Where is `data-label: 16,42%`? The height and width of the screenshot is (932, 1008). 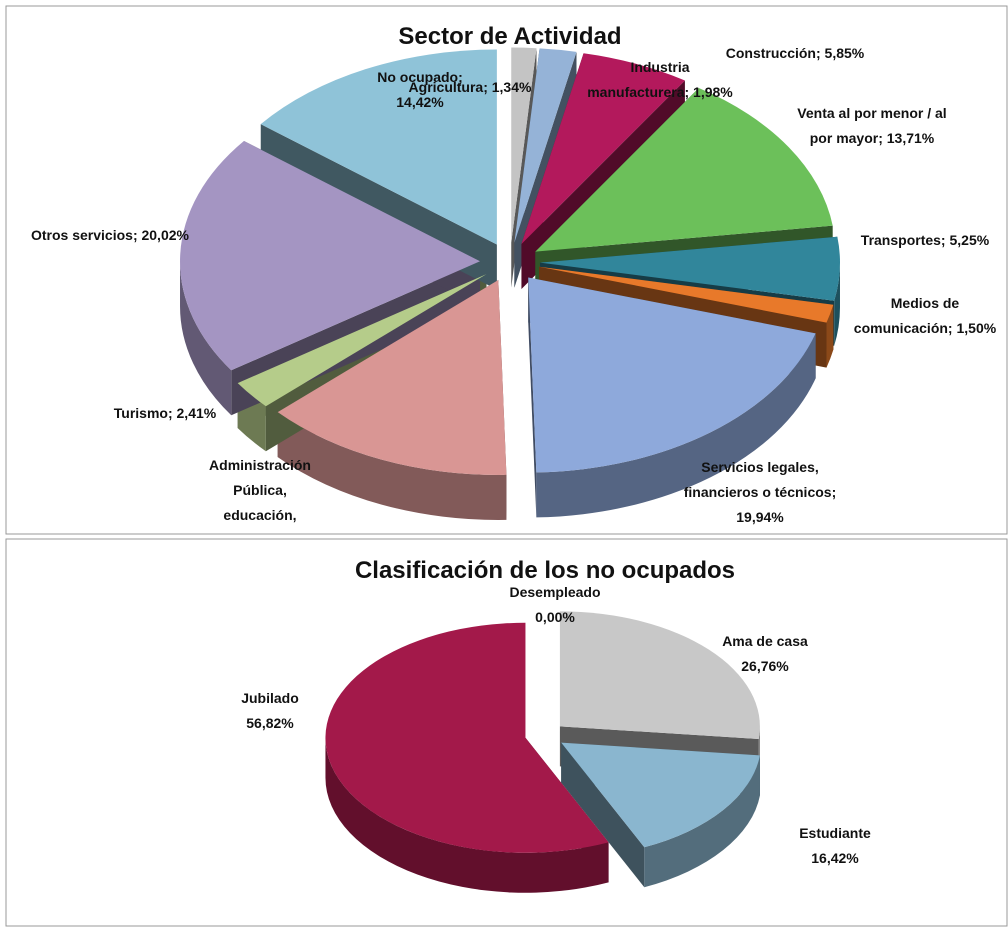 data-label: 16,42% is located at coordinates (835, 858).